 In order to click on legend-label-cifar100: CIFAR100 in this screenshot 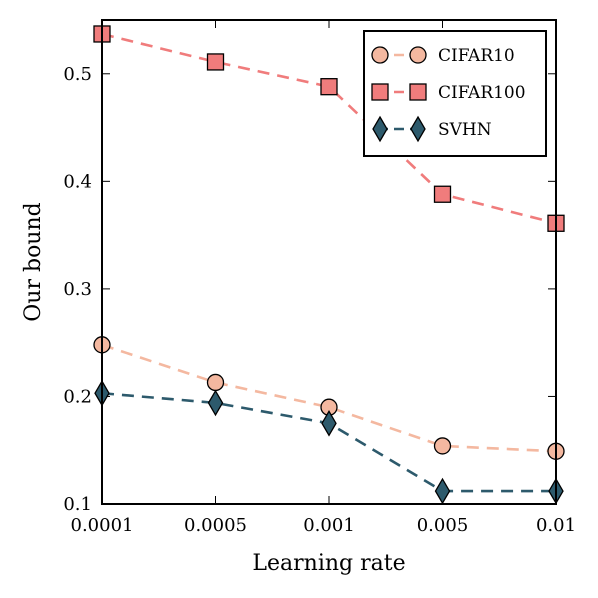, I will do `click(482, 93)`.